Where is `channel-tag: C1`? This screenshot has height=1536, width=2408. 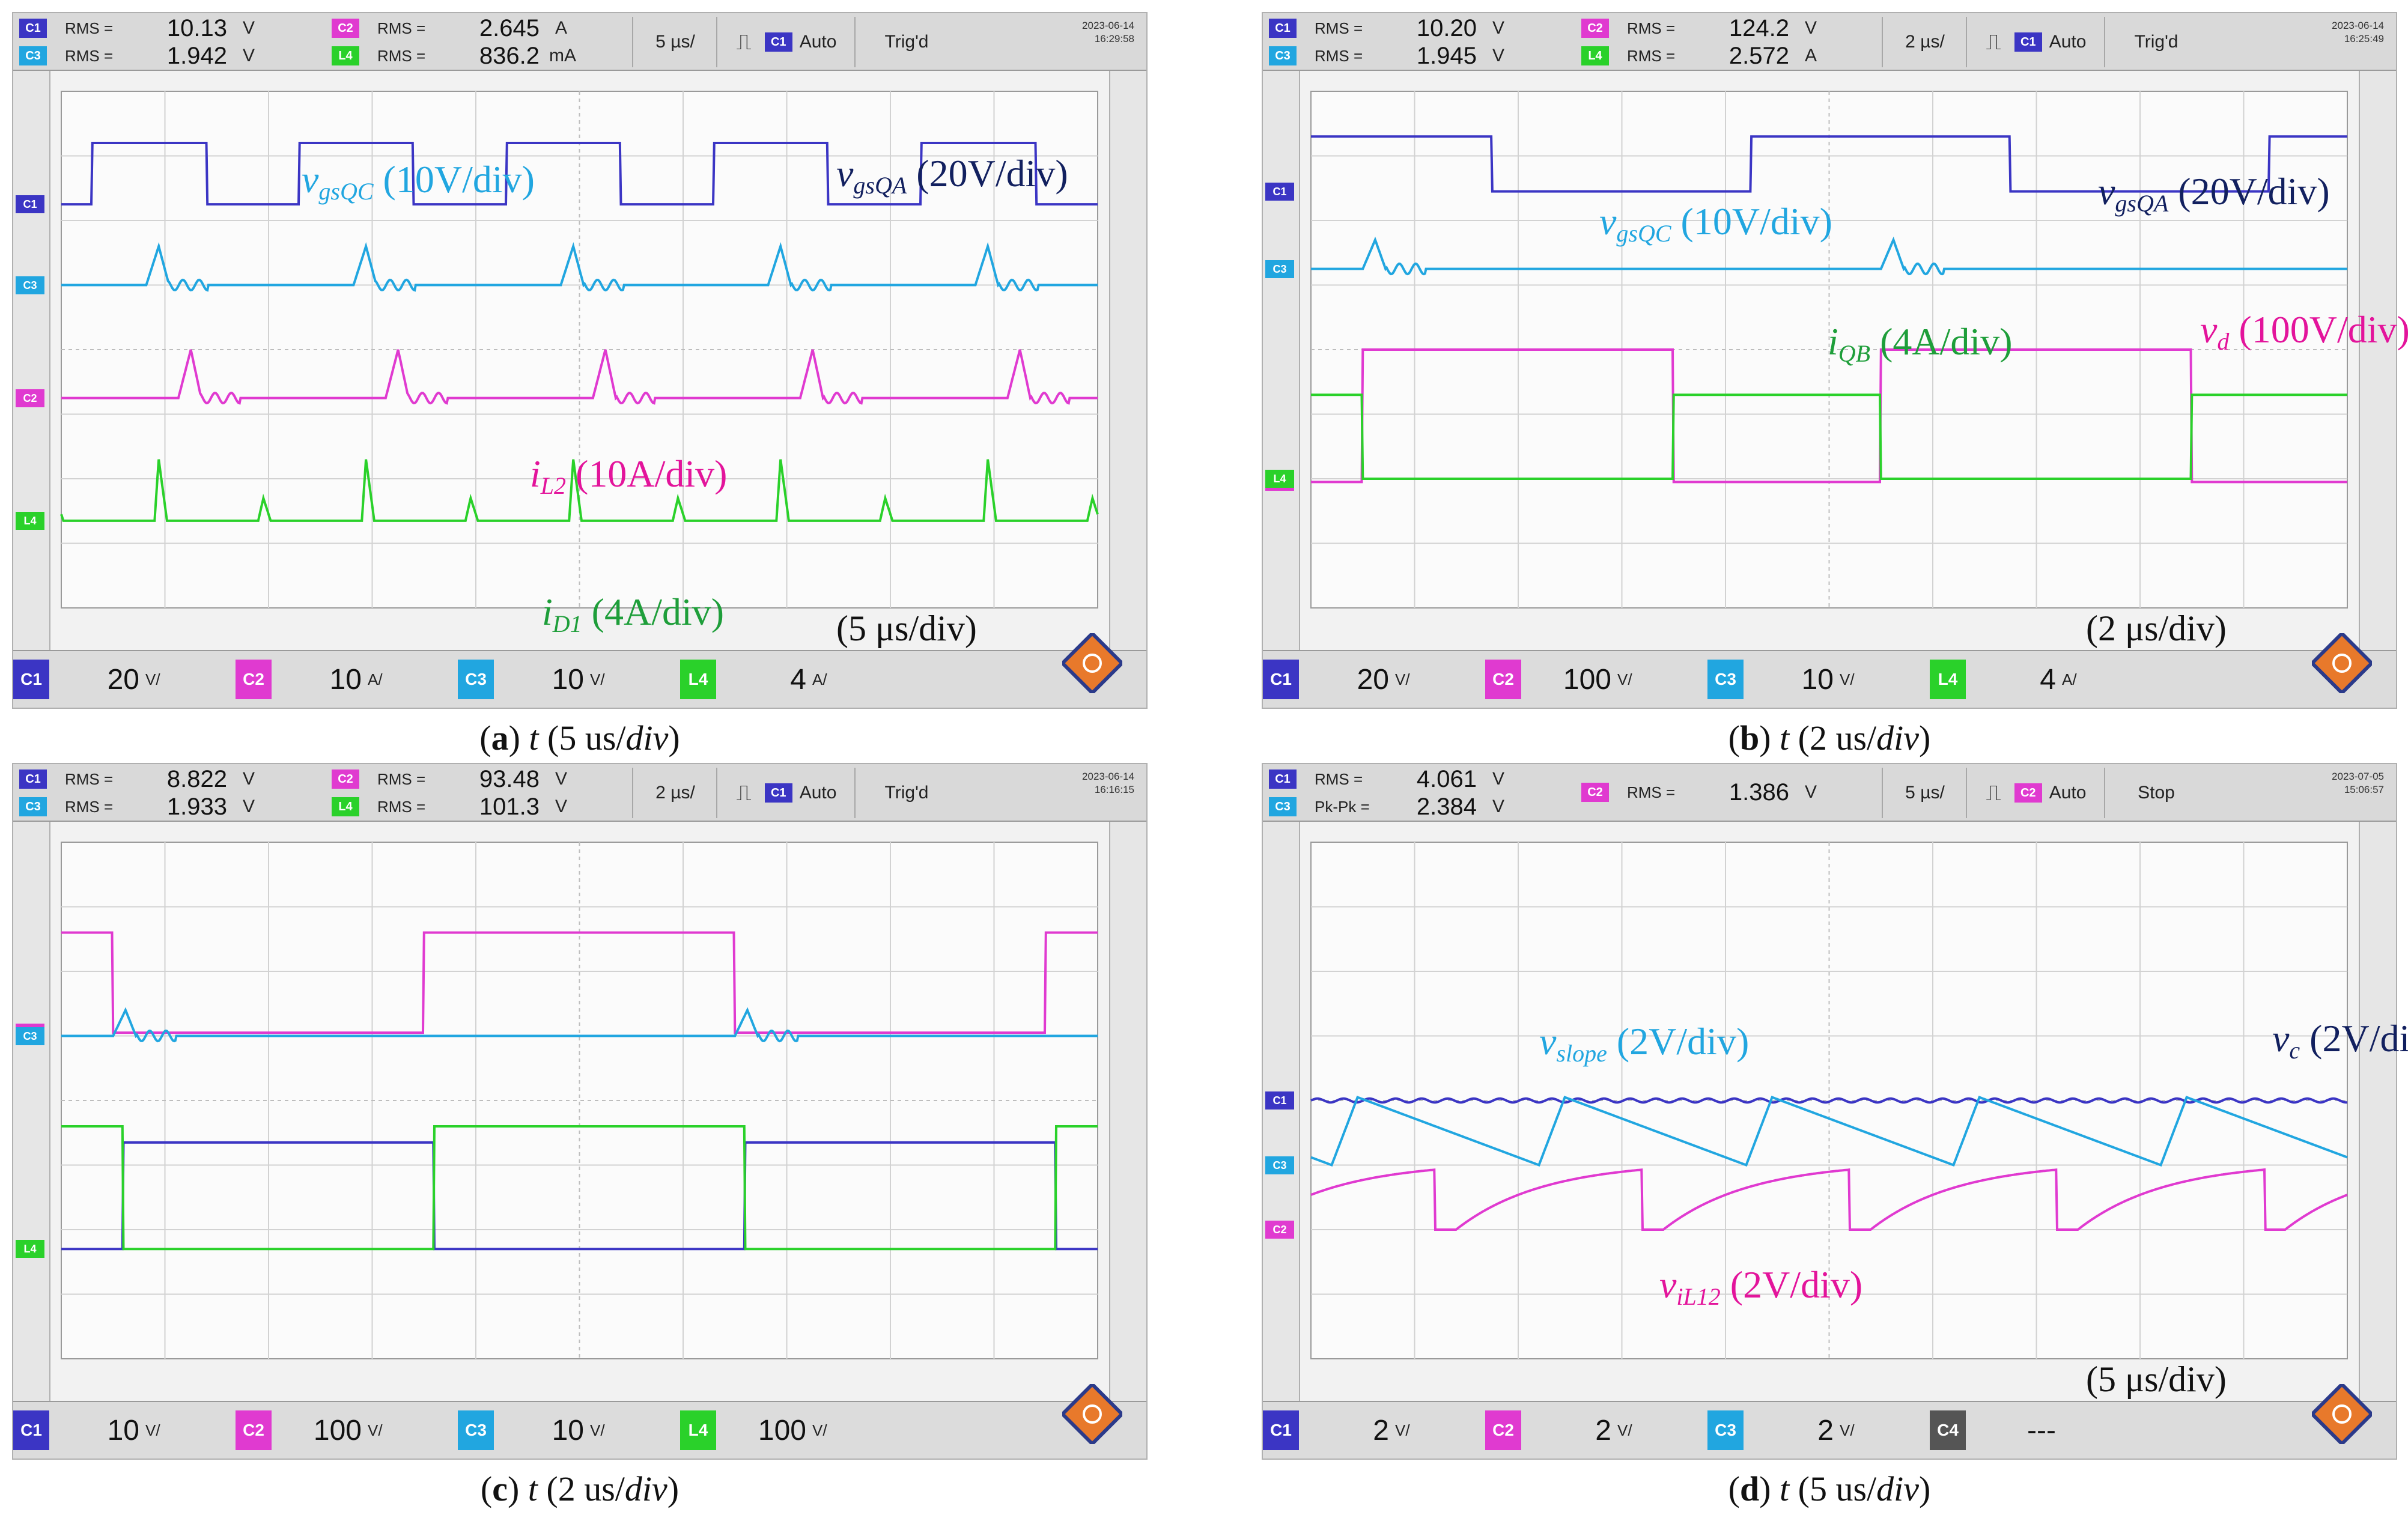 channel-tag: C1 is located at coordinates (1283, 28).